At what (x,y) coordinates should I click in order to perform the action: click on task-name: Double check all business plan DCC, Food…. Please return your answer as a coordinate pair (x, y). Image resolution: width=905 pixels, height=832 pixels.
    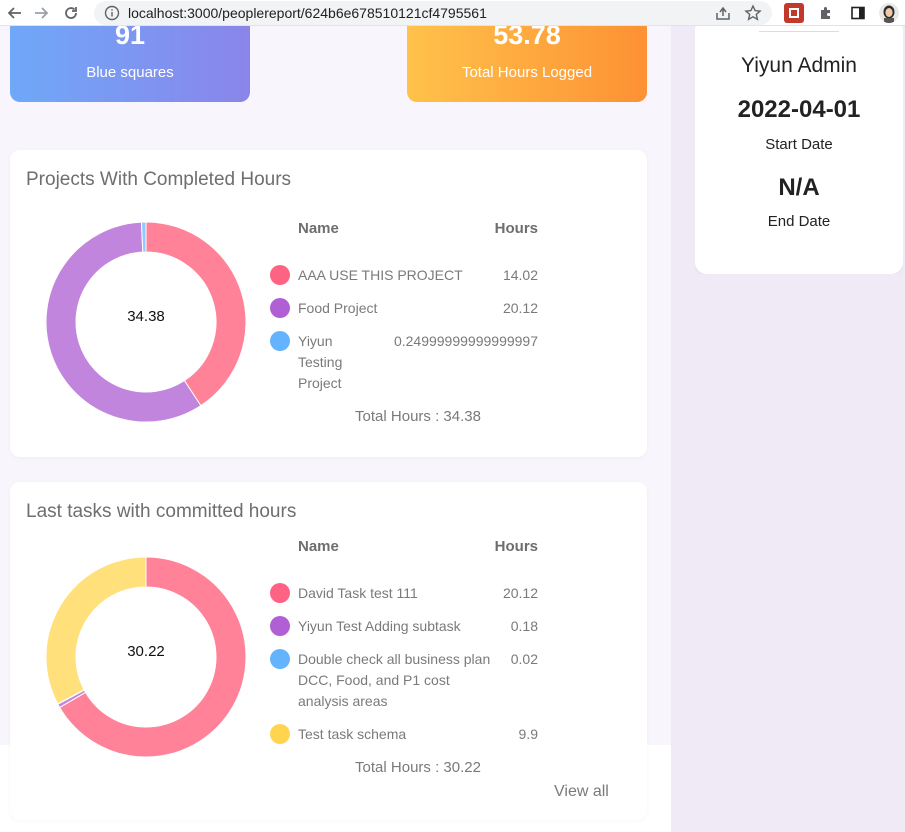
    Looking at the image, I should click on (394, 680).